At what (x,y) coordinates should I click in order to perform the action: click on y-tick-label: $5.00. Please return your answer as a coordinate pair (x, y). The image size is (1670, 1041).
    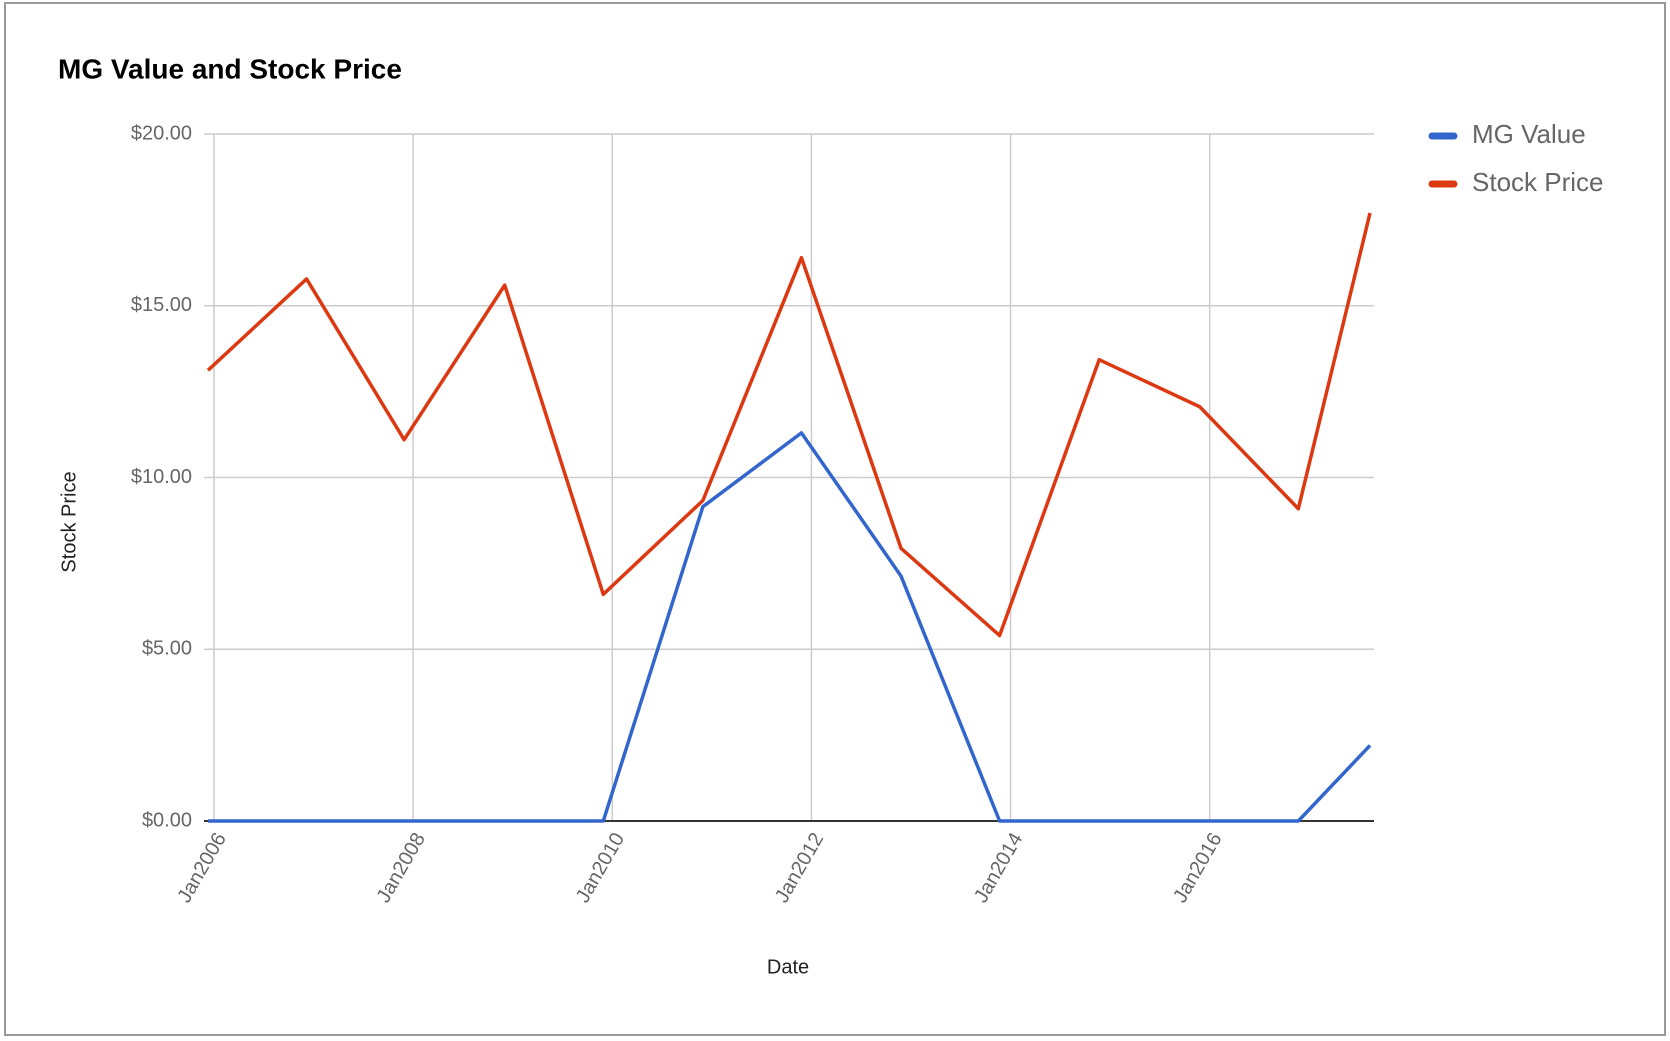
    Looking at the image, I should click on (167, 649).